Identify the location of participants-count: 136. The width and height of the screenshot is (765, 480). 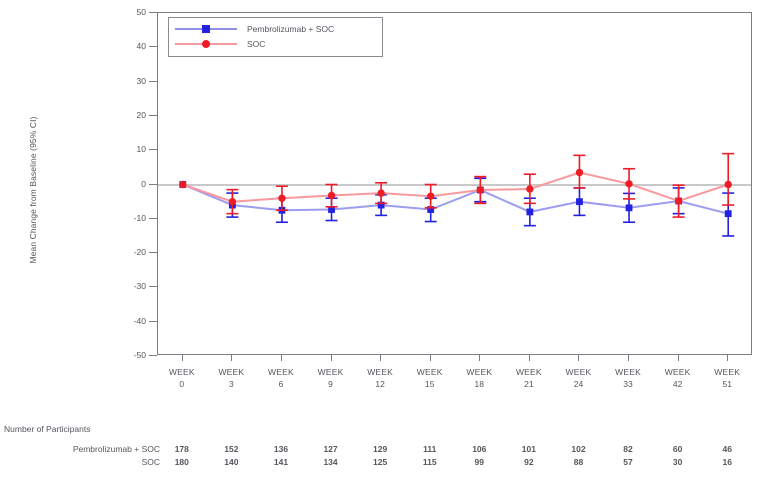
(281, 449).